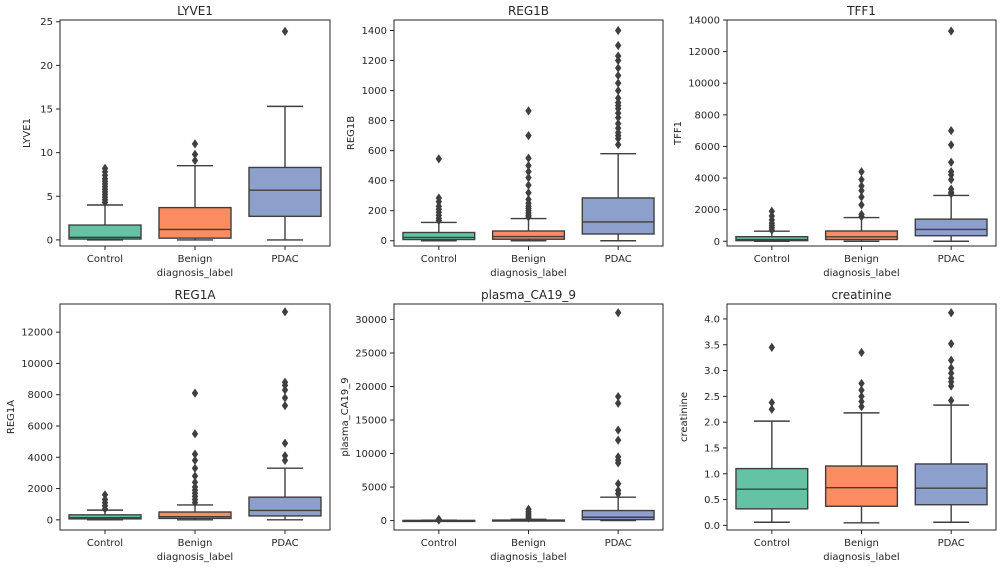 The image size is (1000, 568). What do you see at coordinates (195, 295) in the screenshot?
I see `chart-title: REG1A` at bounding box center [195, 295].